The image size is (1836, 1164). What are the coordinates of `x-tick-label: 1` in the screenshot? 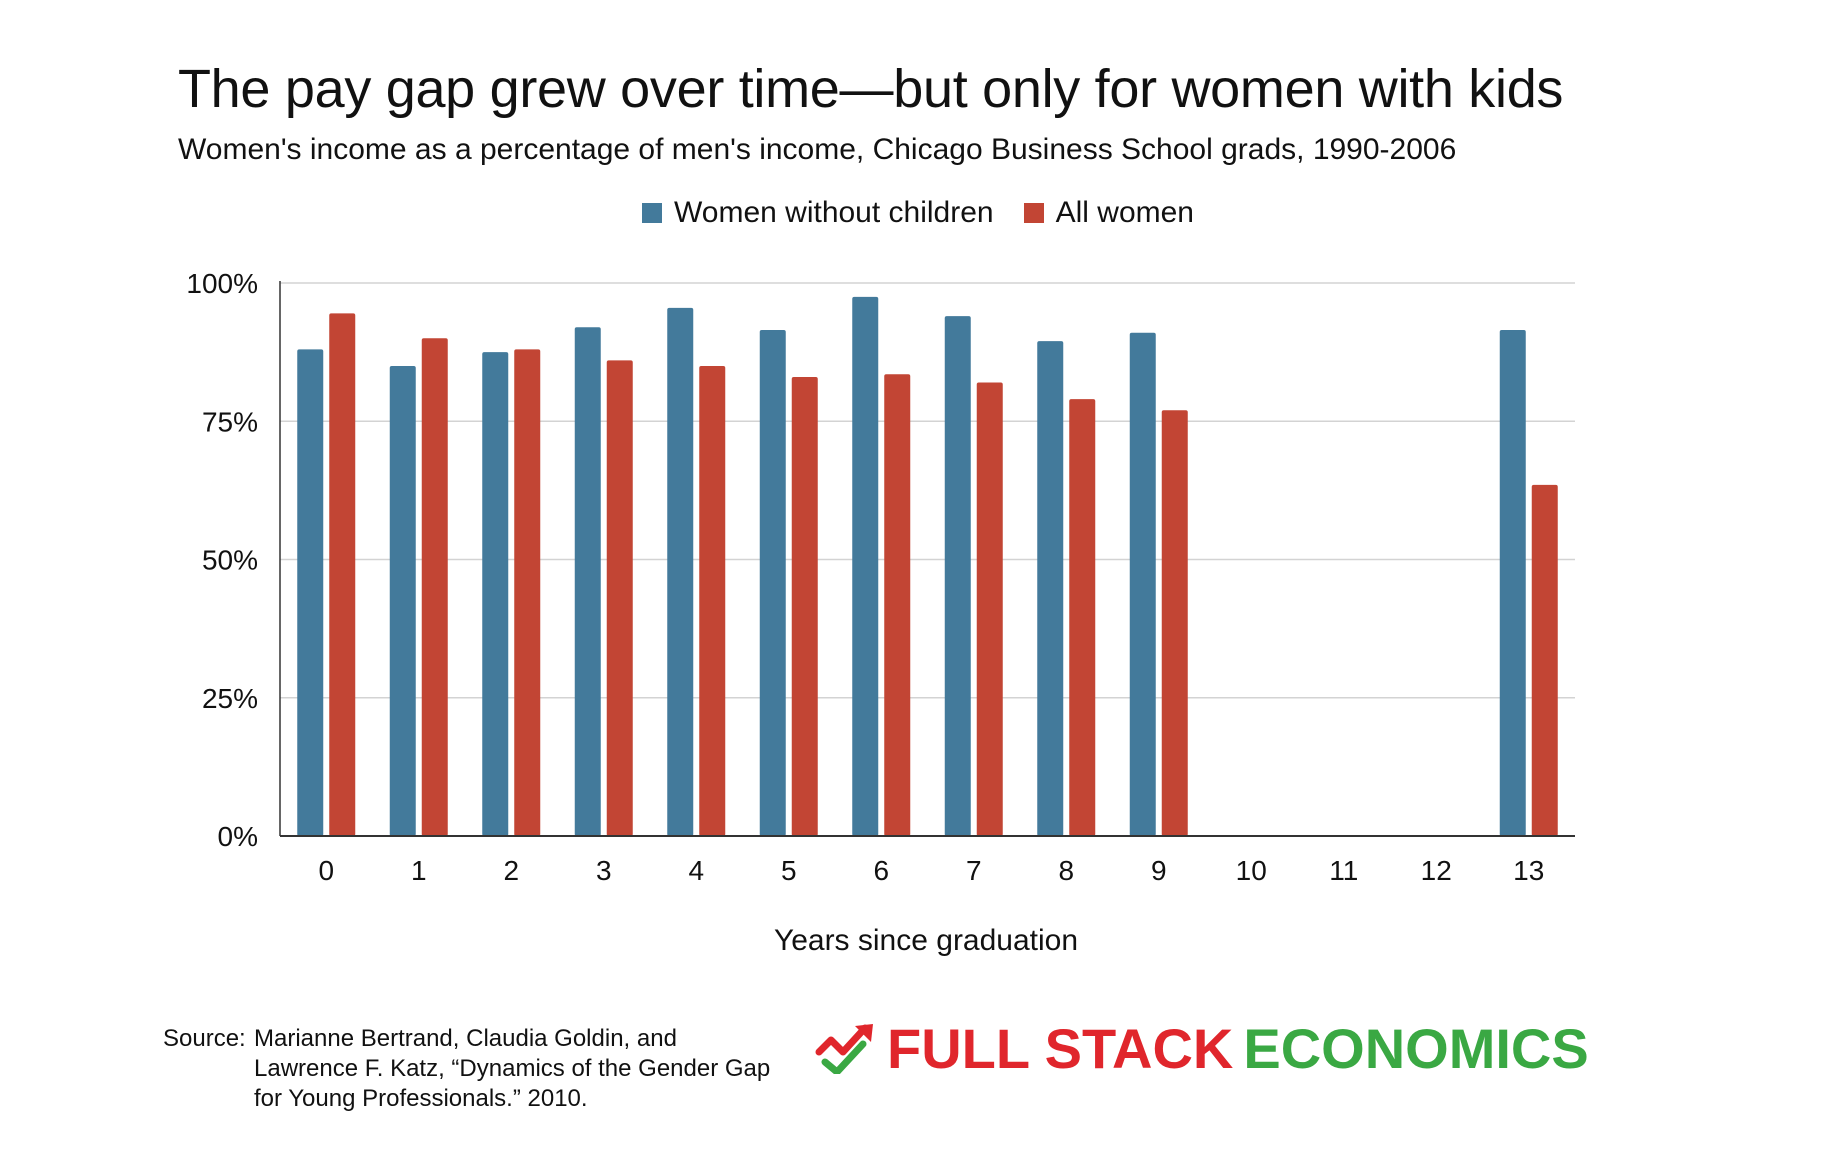 It's located at (419, 870).